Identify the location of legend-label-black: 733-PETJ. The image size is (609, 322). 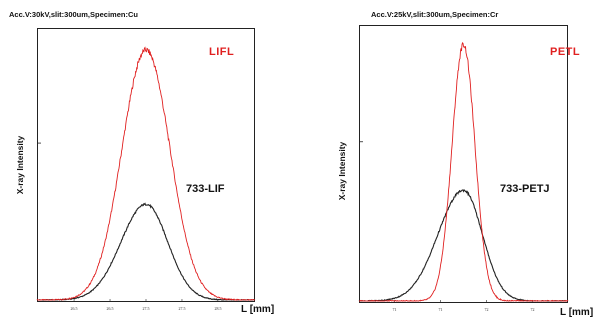
(525, 189).